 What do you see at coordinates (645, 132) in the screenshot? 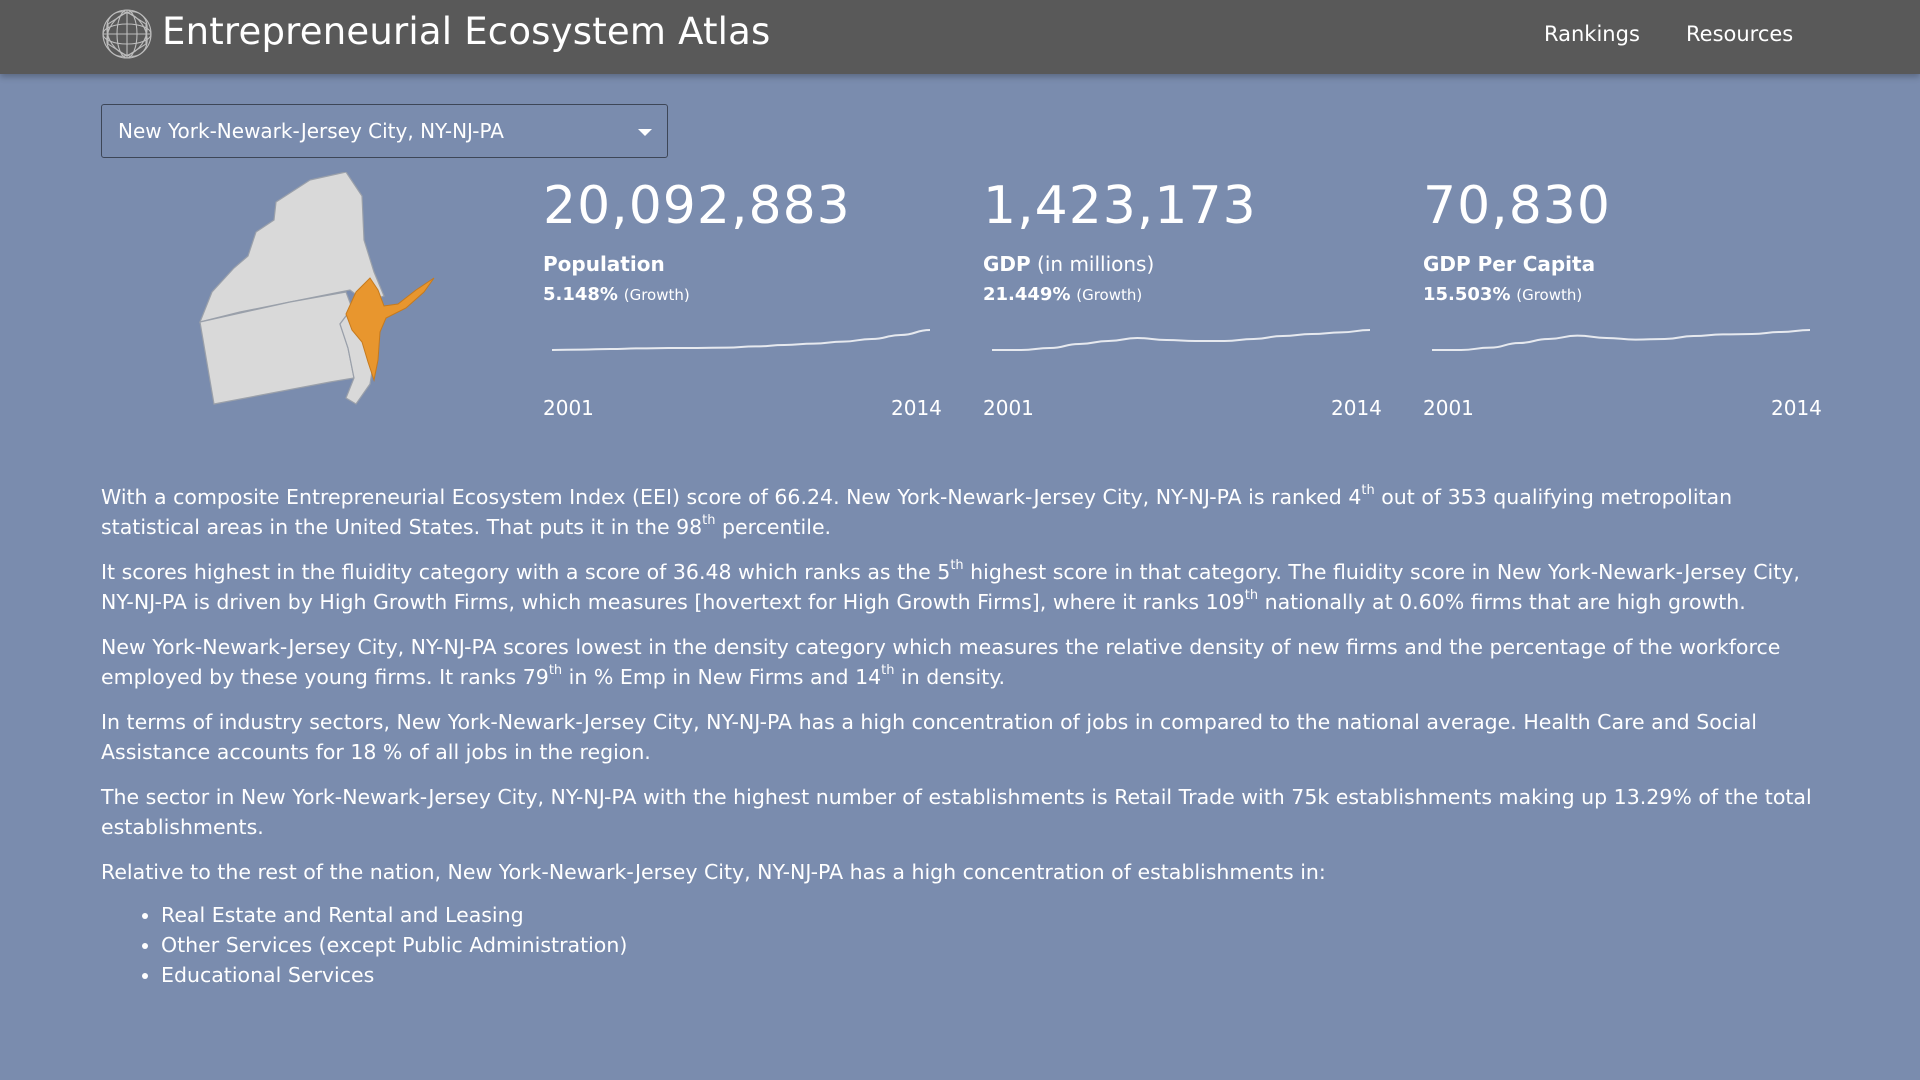
I see `caret-down-icon` at bounding box center [645, 132].